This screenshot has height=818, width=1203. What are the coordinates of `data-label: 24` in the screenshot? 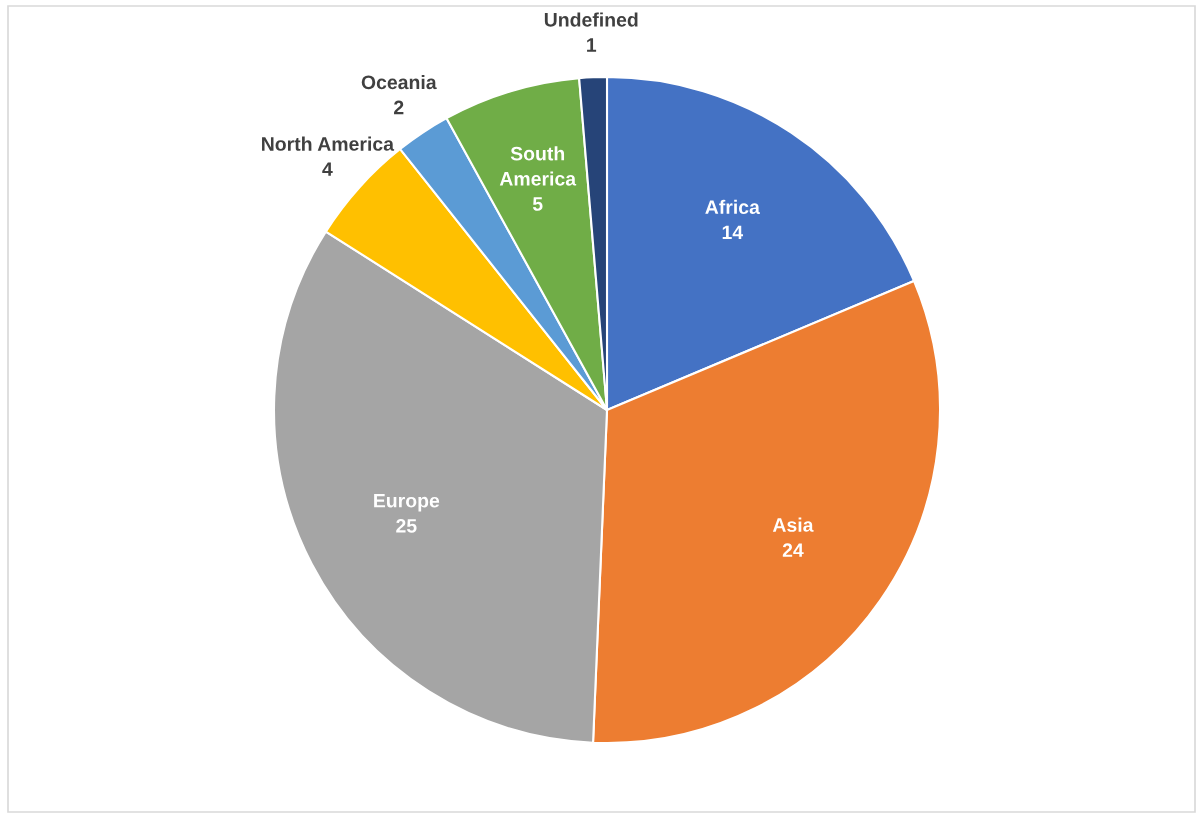 It's located at (793, 550).